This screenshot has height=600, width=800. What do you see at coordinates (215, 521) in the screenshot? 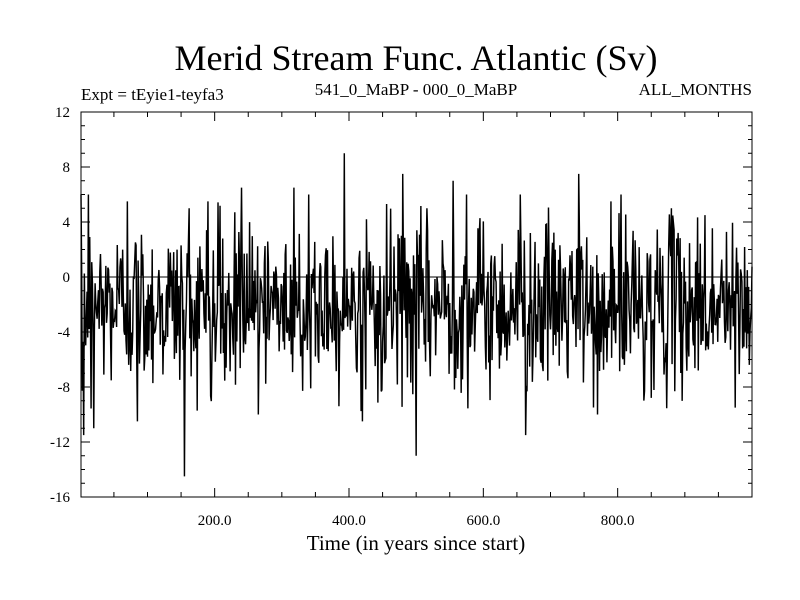
I see `x-tick-label: 200.0` at bounding box center [215, 521].